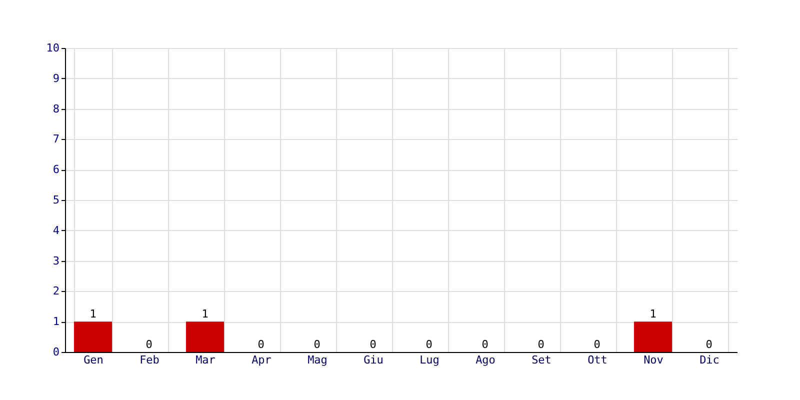 The height and width of the screenshot is (400, 800). What do you see at coordinates (56, 139) in the screenshot?
I see `y-tick-label: 7` at bounding box center [56, 139].